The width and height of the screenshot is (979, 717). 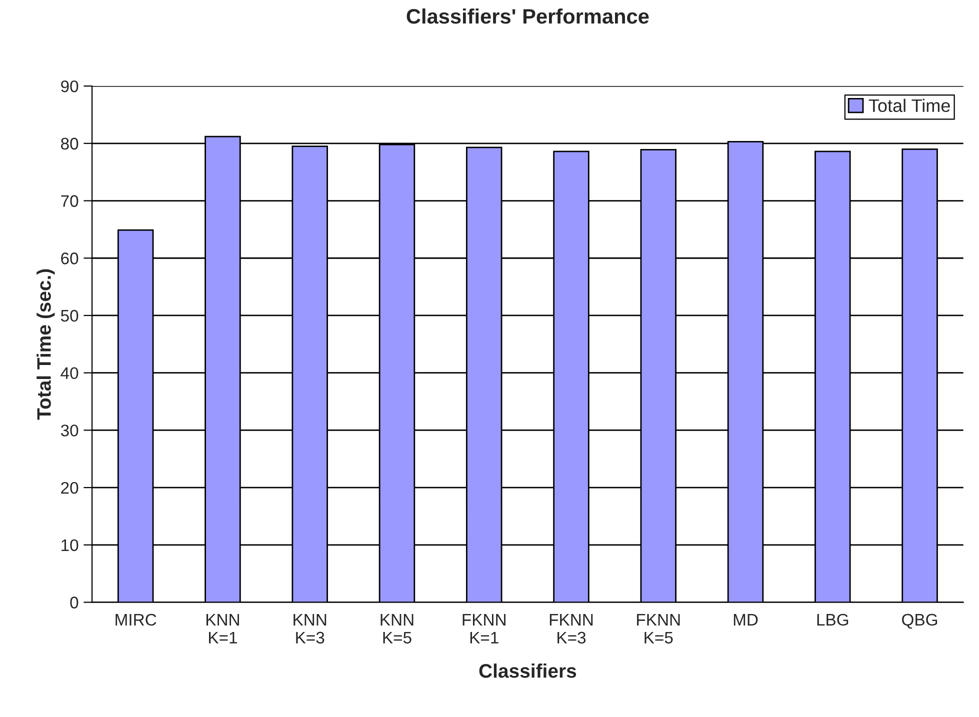 I want to click on y-tick-label: 70, so click(x=69, y=201).